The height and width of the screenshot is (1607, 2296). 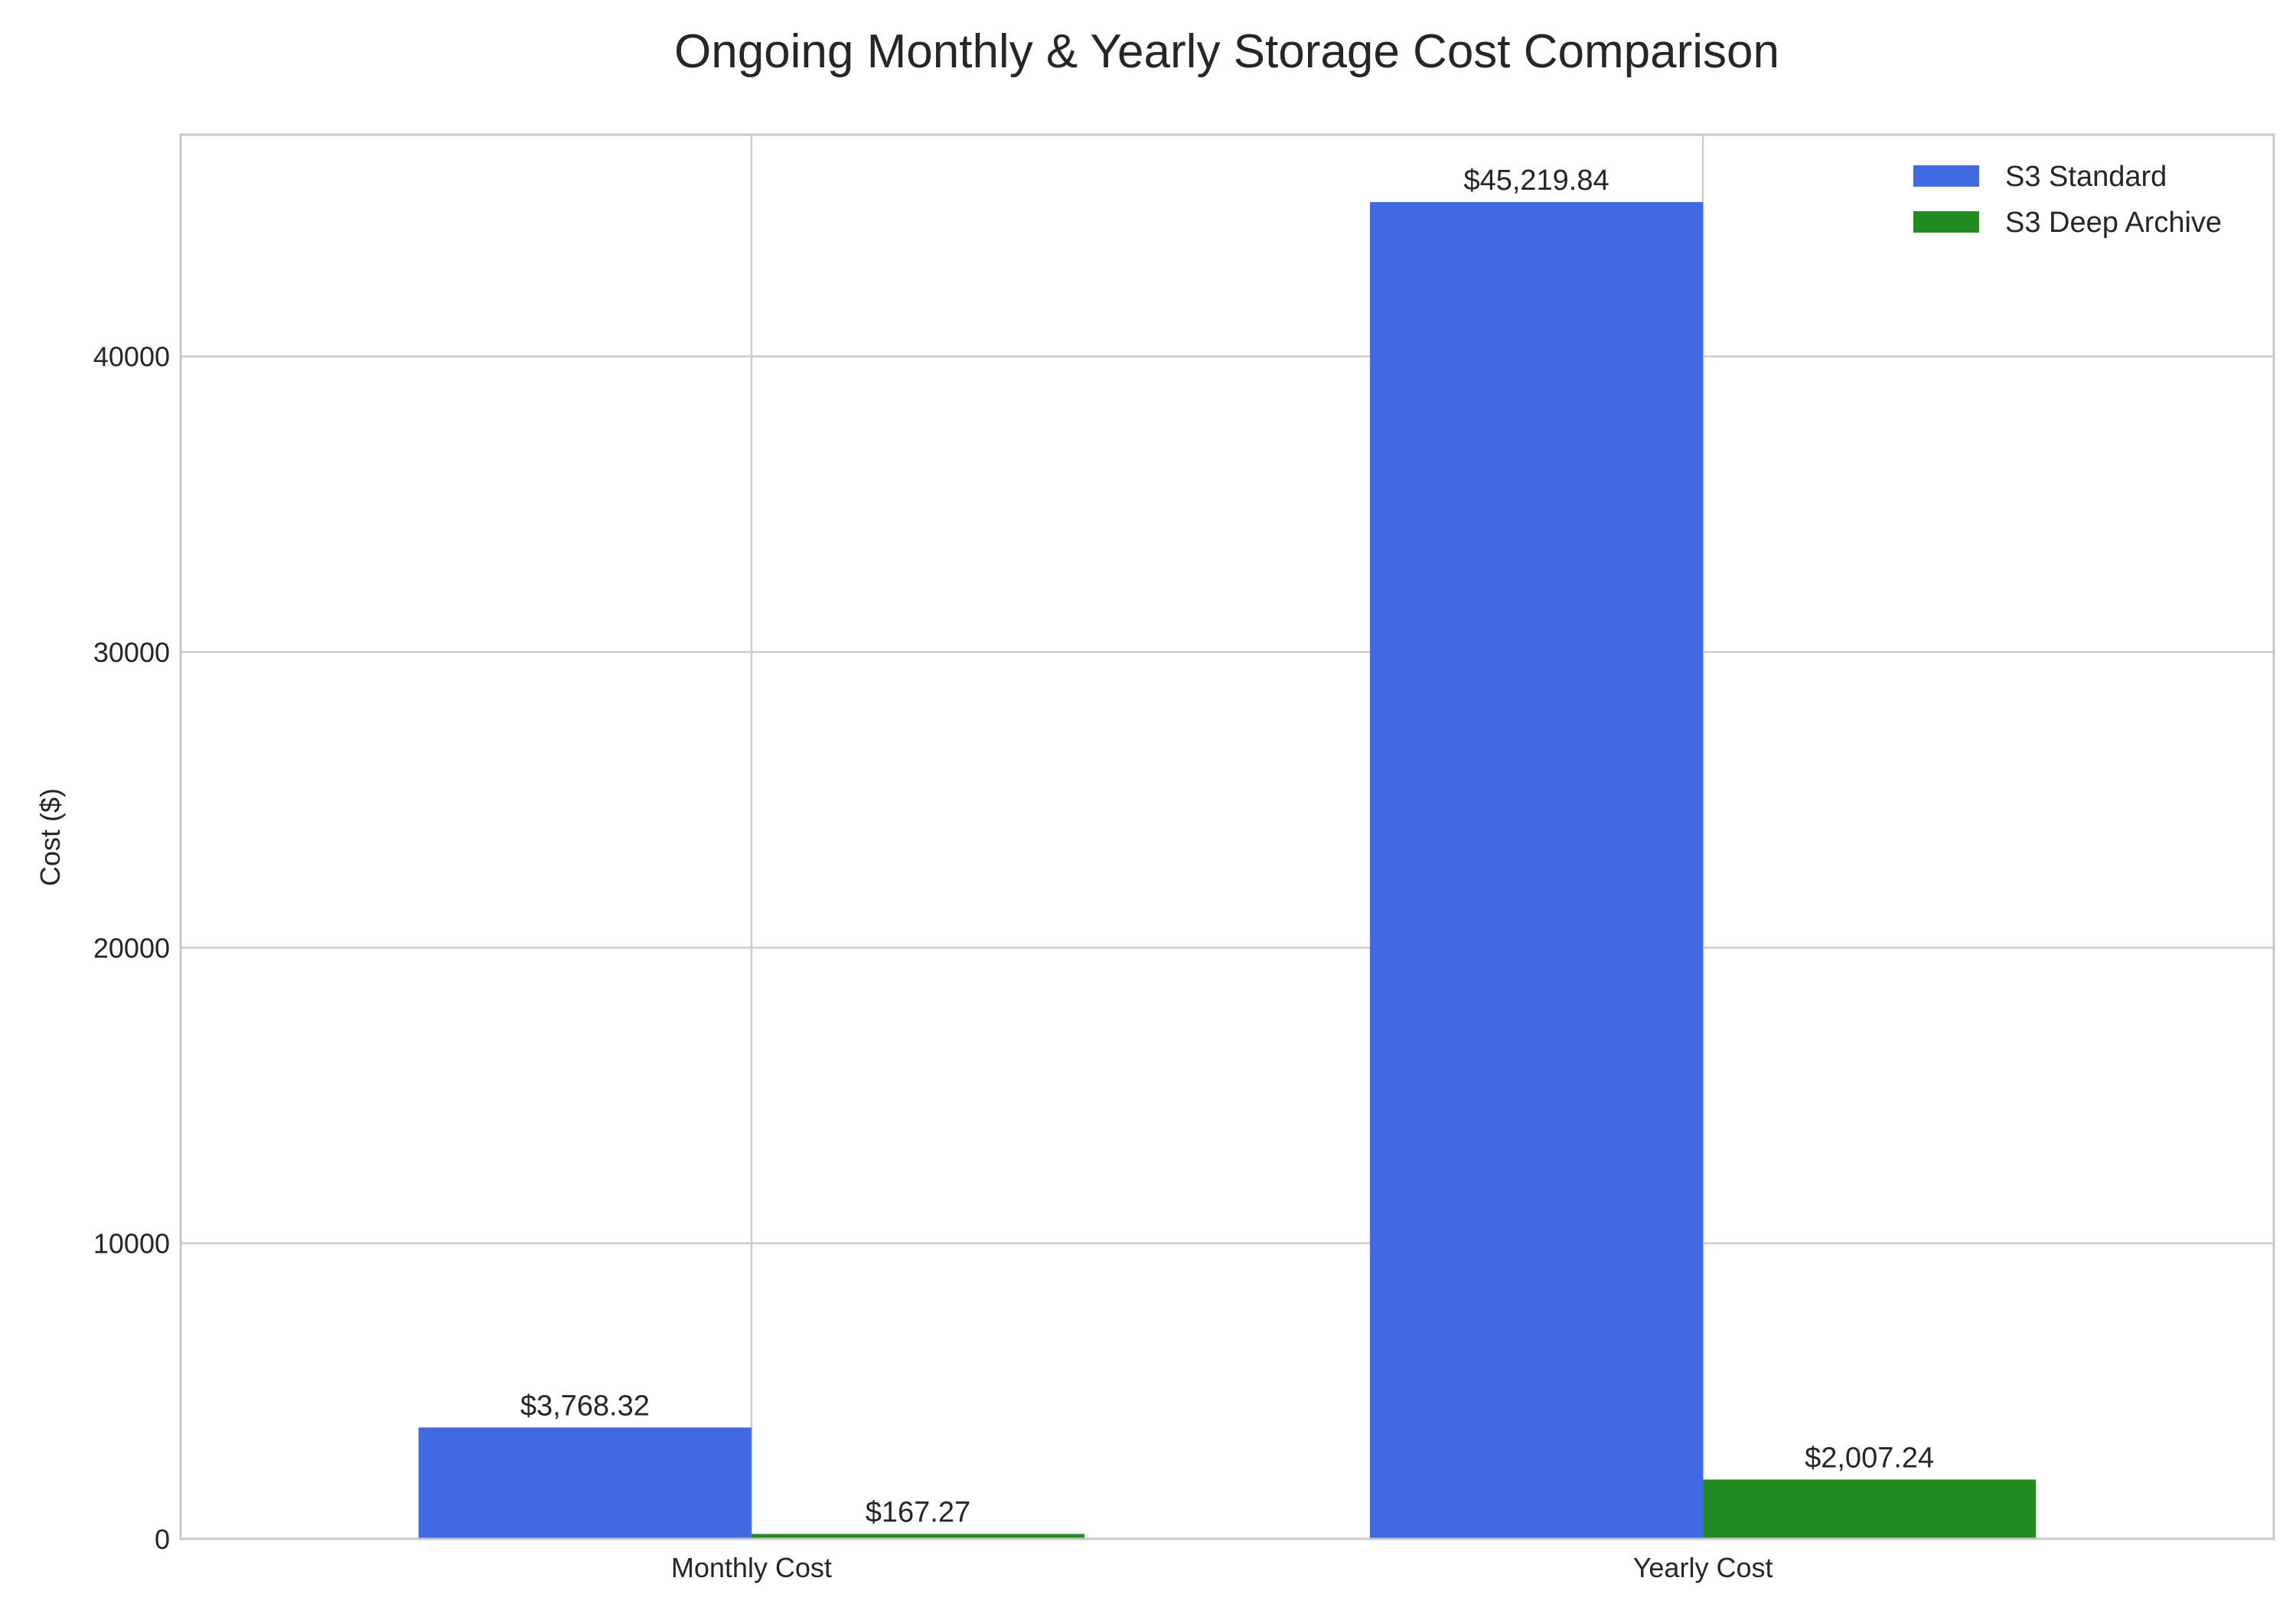 What do you see at coordinates (162, 1539) in the screenshot?
I see `y-tick-label: 0` at bounding box center [162, 1539].